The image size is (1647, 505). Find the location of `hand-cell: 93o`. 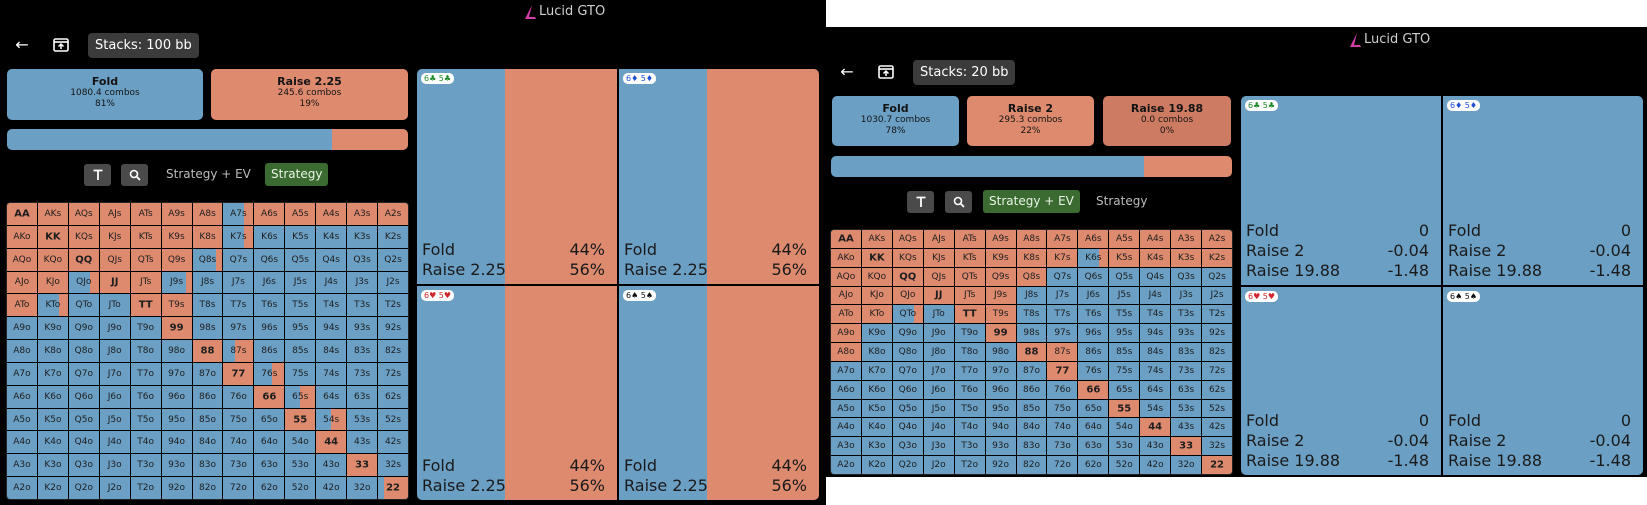

hand-cell: 93o is located at coordinates (1000, 446).